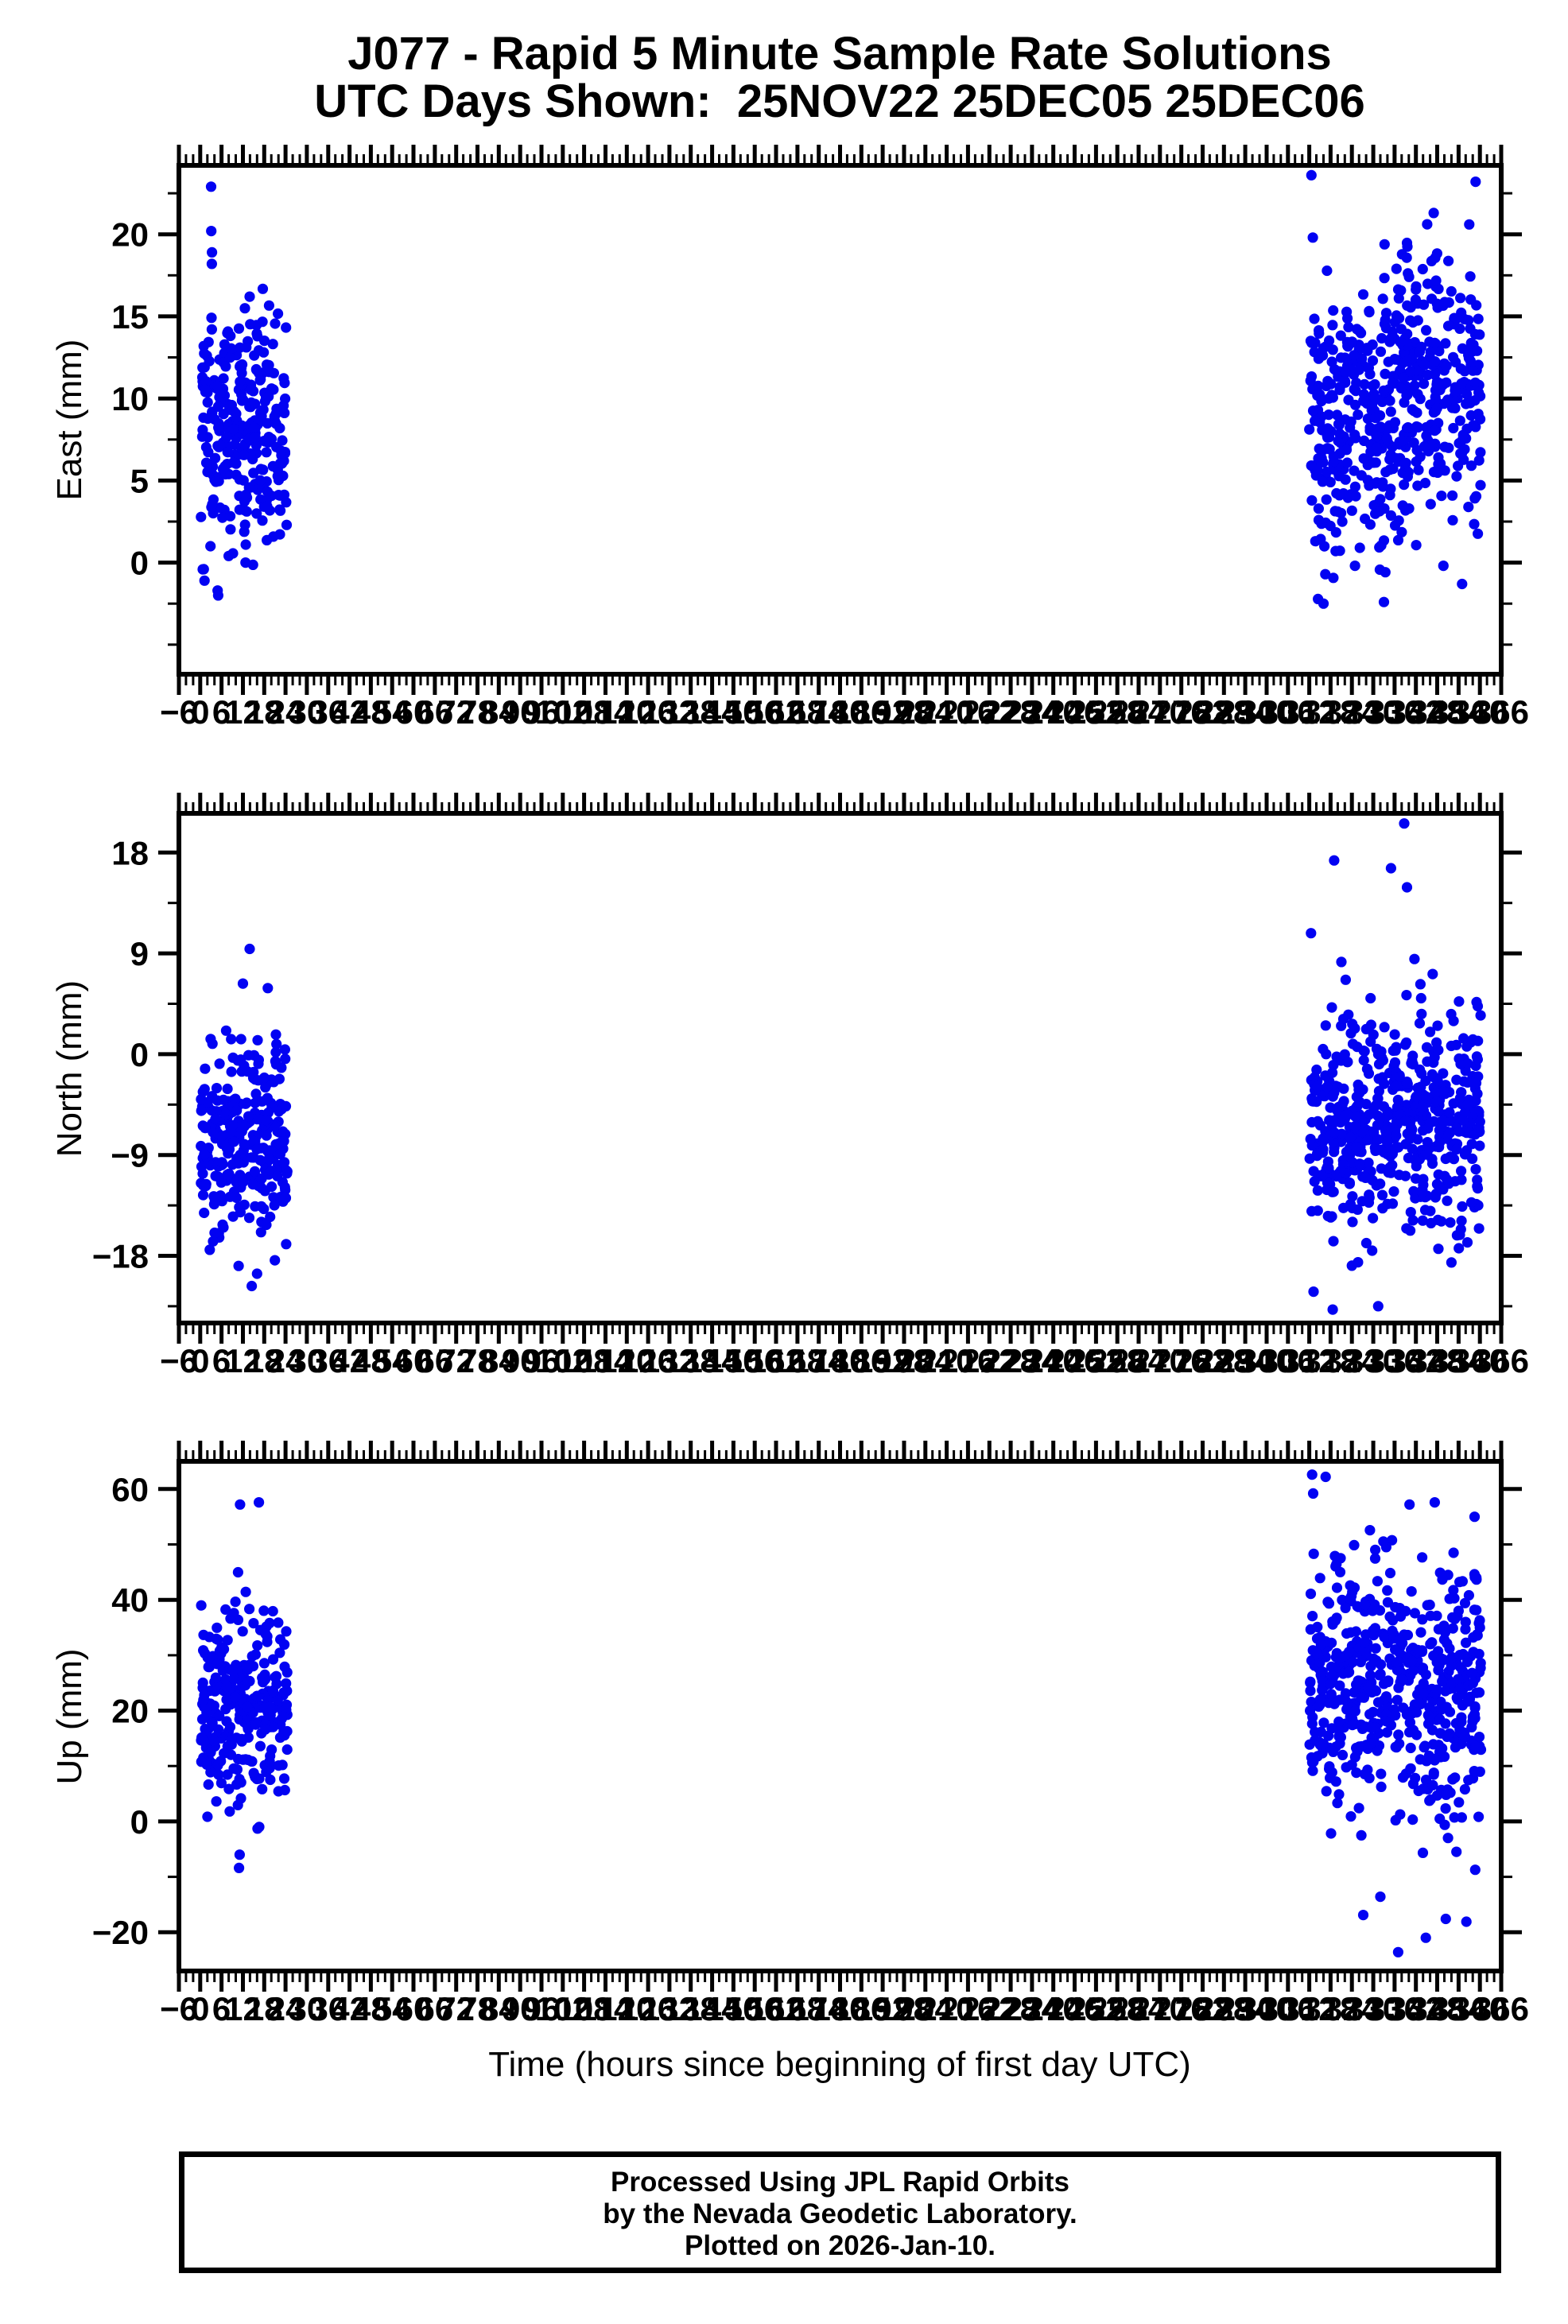  Describe the element at coordinates (499, 1360) in the screenshot. I see `x-tick-label: 84` at that location.